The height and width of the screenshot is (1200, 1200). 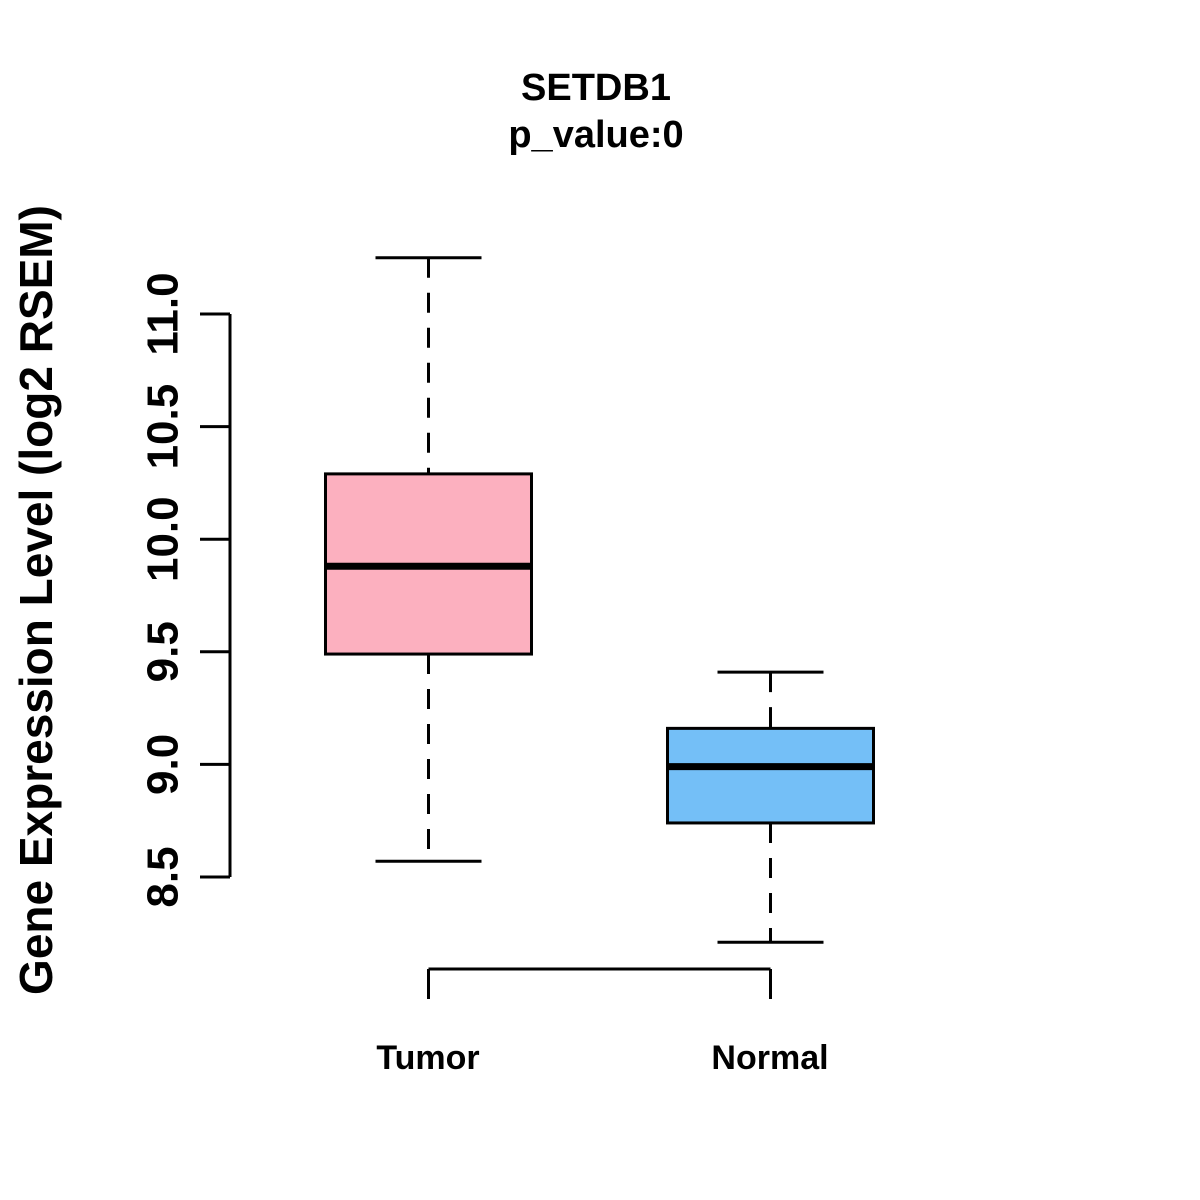 I want to click on y-tick-label-0: 8.5, so click(x=163, y=876).